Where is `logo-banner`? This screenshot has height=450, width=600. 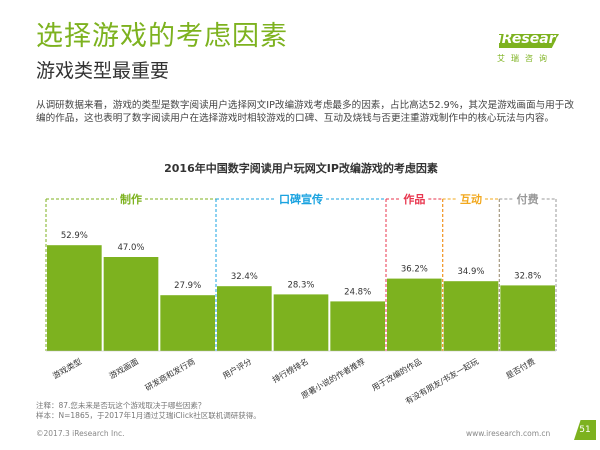
logo-banner is located at coordinates (529, 41).